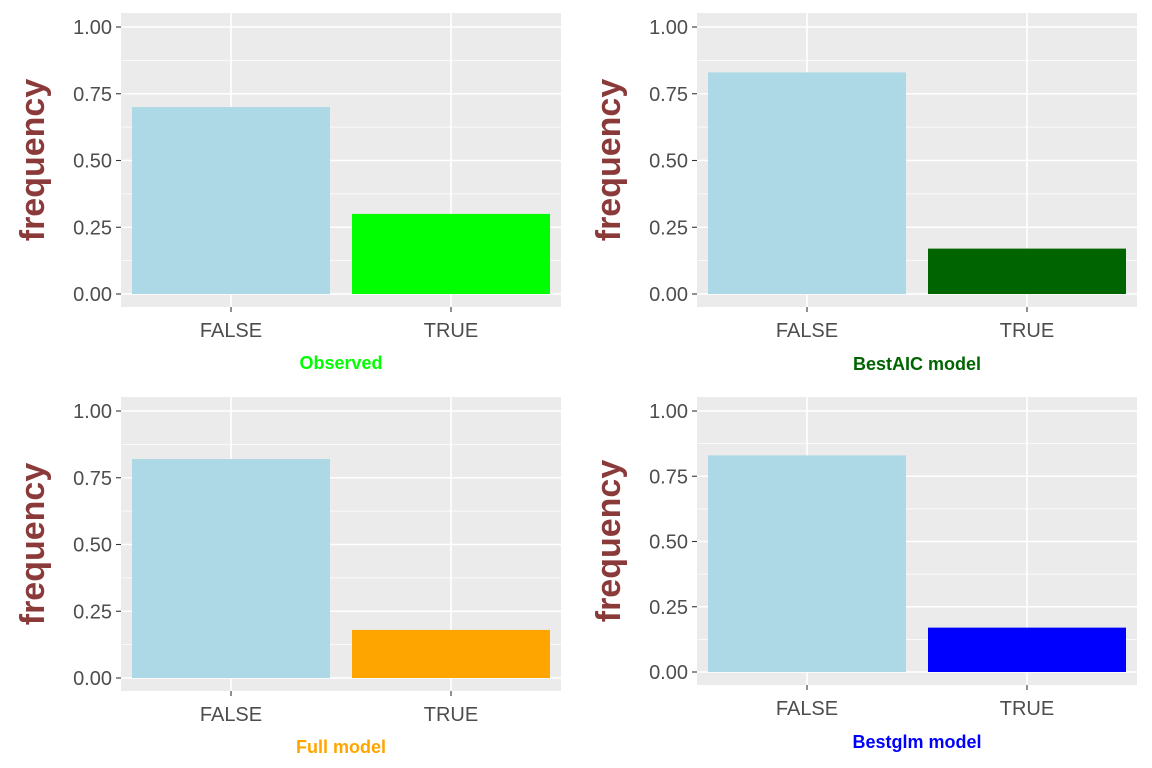 This screenshot has height=768, width=1152. Describe the element at coordinates (340, 363) in the screenshot. I see `x-axis-title: Observed` at that location.